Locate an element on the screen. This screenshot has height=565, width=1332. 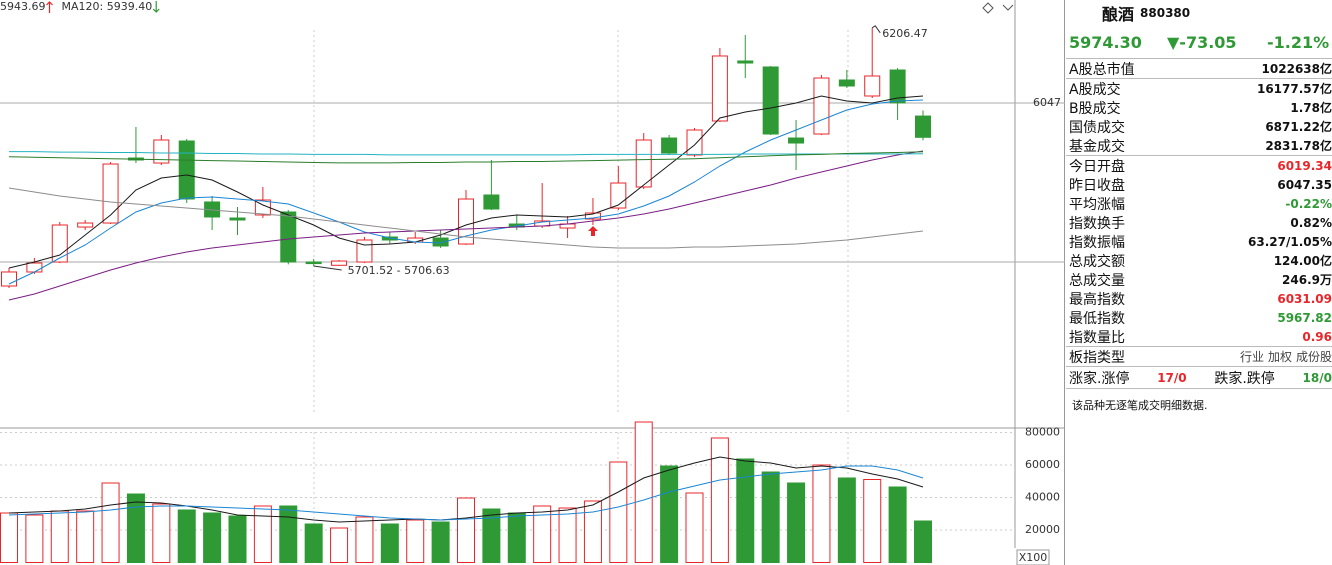
row-label: 今日开盘 is located at coordinates (1097, 166).